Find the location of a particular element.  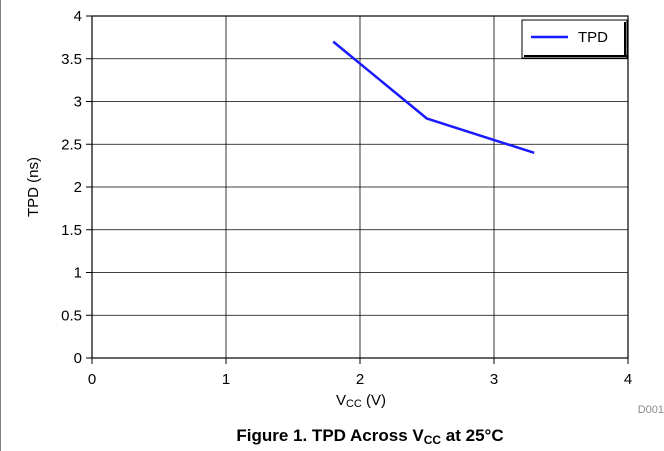

y-tick-labels: 0 0.5 1 1.5 2 2.5 3 3.5 4 is located at coordinates (71, 187).